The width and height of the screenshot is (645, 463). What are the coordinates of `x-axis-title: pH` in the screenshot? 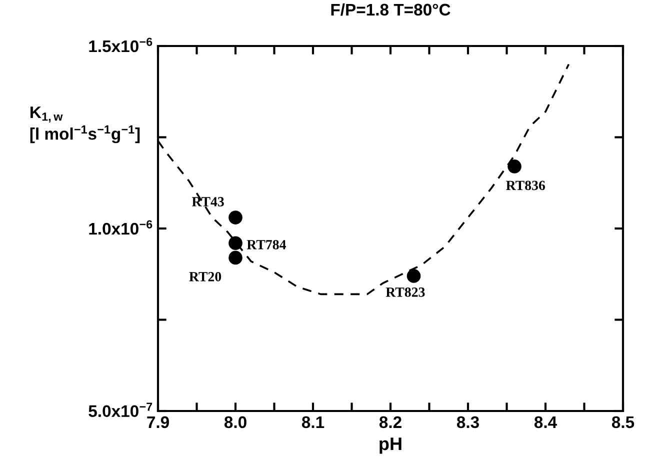 It's located at (391, 446).